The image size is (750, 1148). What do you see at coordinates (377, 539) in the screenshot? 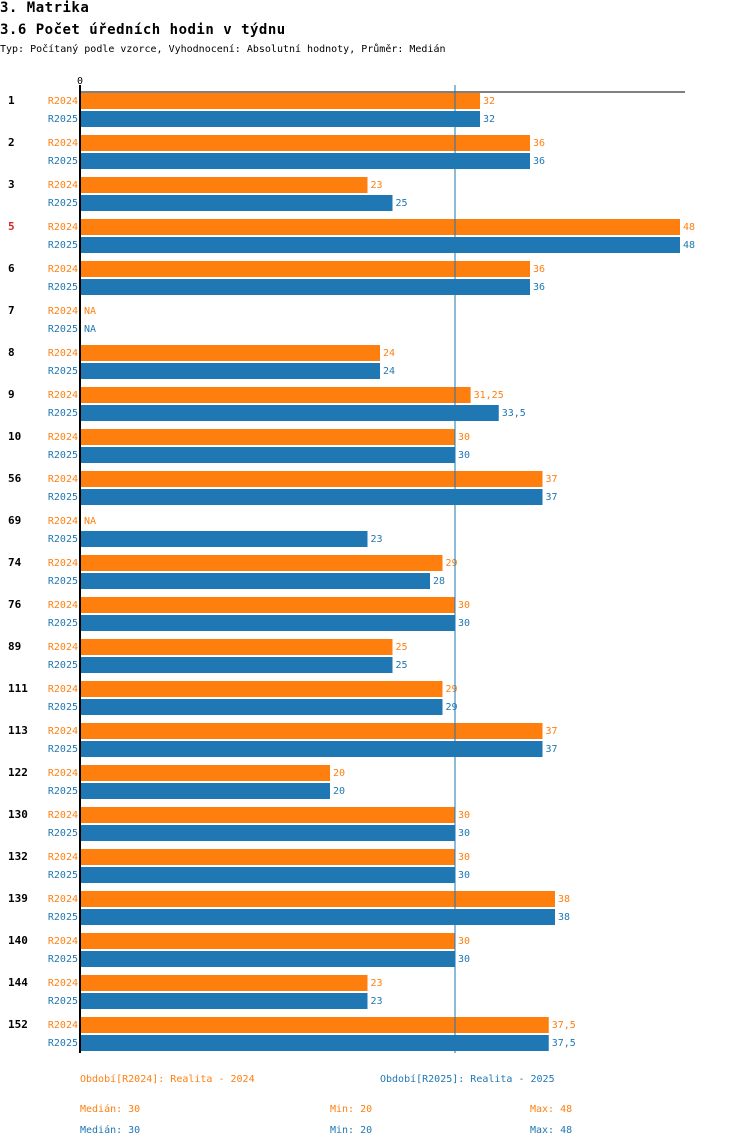
I see `value-label-r2025: 23` at bounding box center [377, 539].